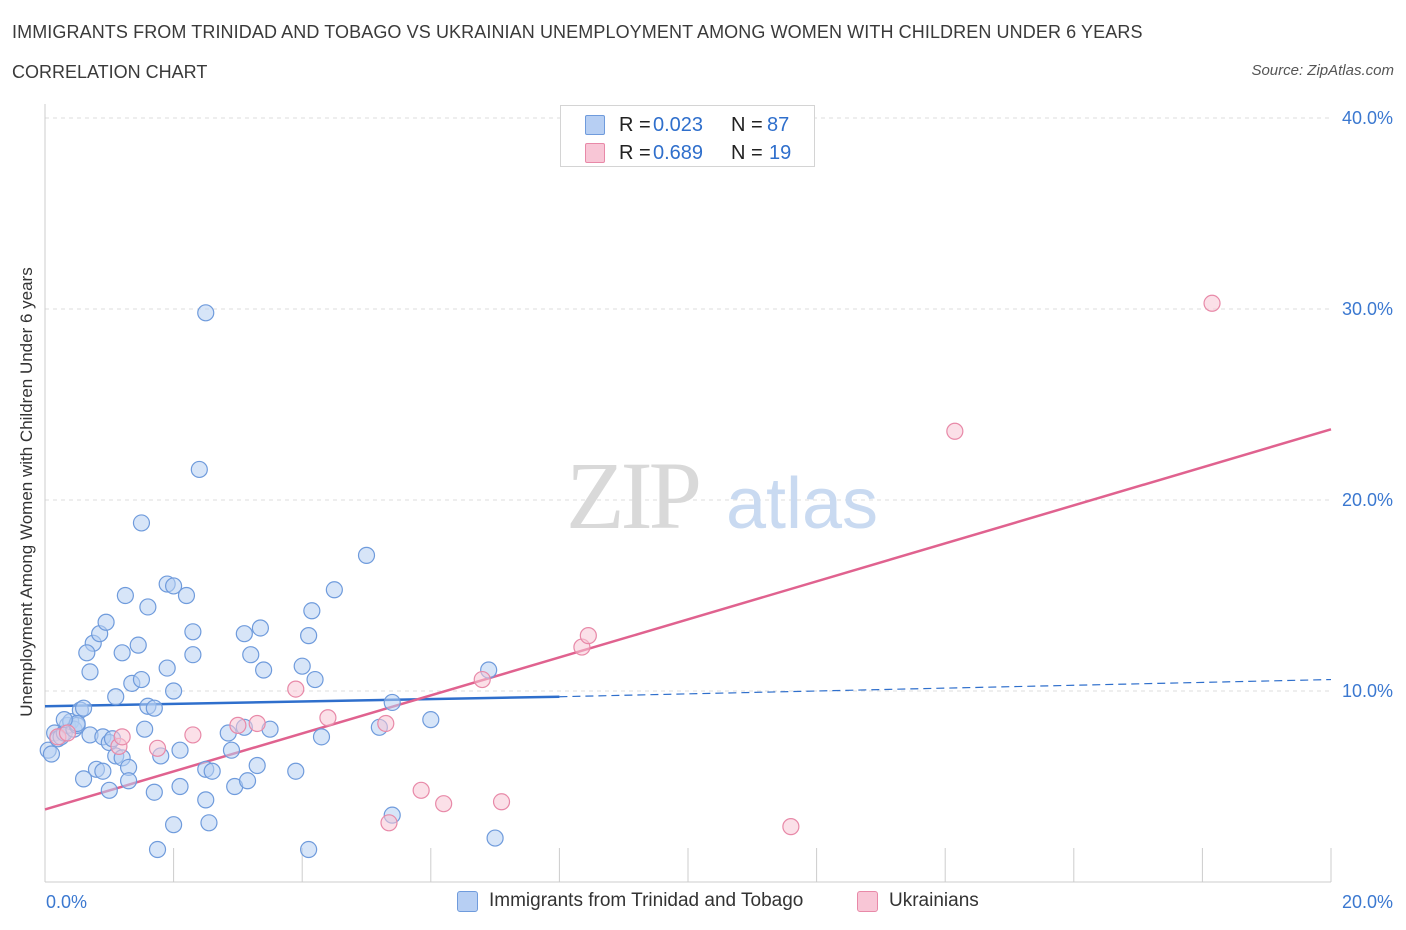 The image size is (1406, 930). Describe the element at coordinates (780, 153) in the screenshot. I see `legend-n-value: 19` at that location.